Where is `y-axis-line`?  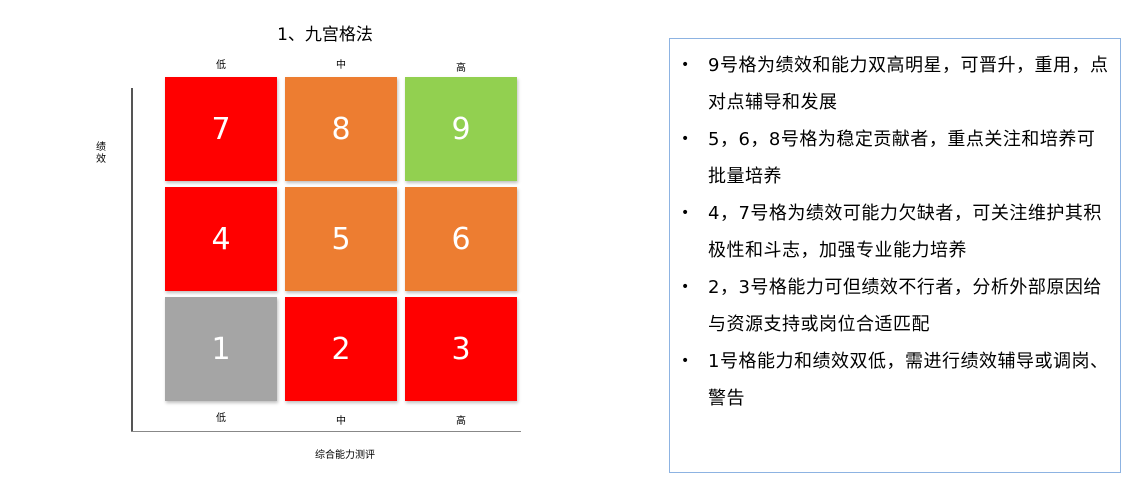
y-axis-line is located at coordinates (132, 260).